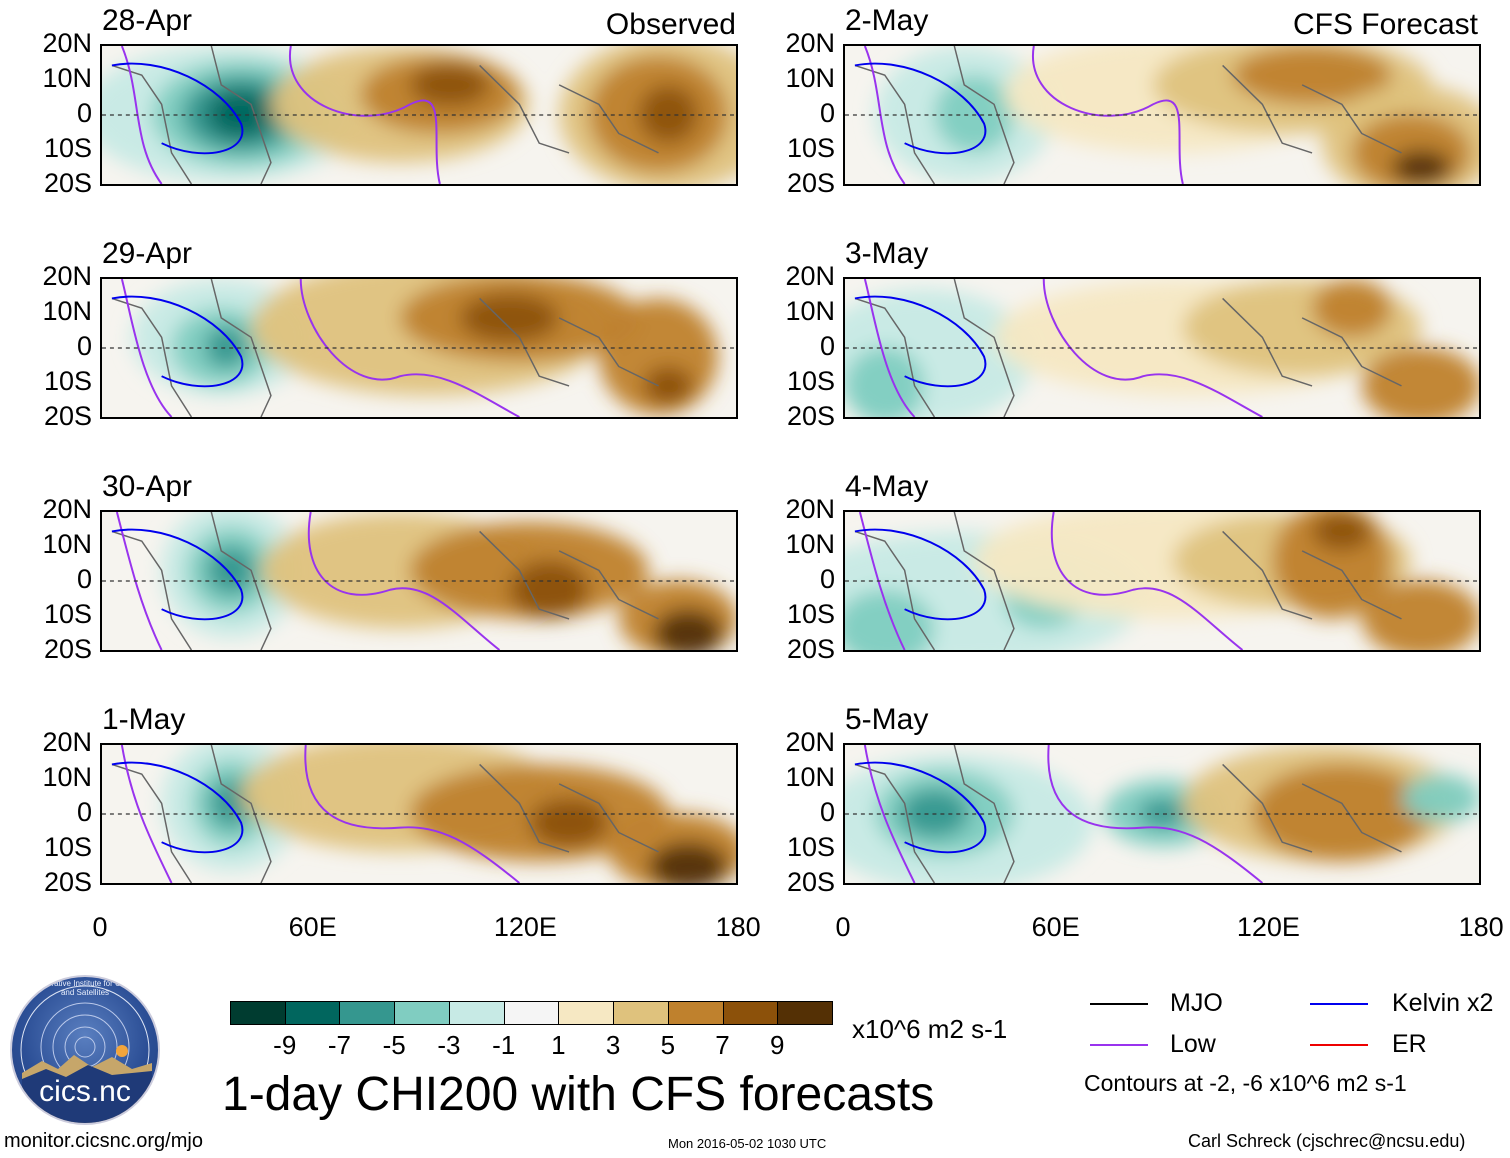 The height and width of the screenshot is (1158, 1510). I want to click on forecast-ytick-1-3: 10S, so click(810, 148).